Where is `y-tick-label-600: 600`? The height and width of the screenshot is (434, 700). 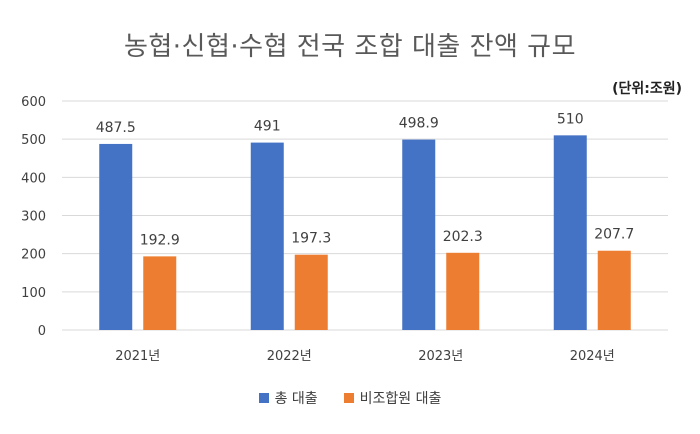
y-tick-label-600: 600 is located at coordinates (33, 102).